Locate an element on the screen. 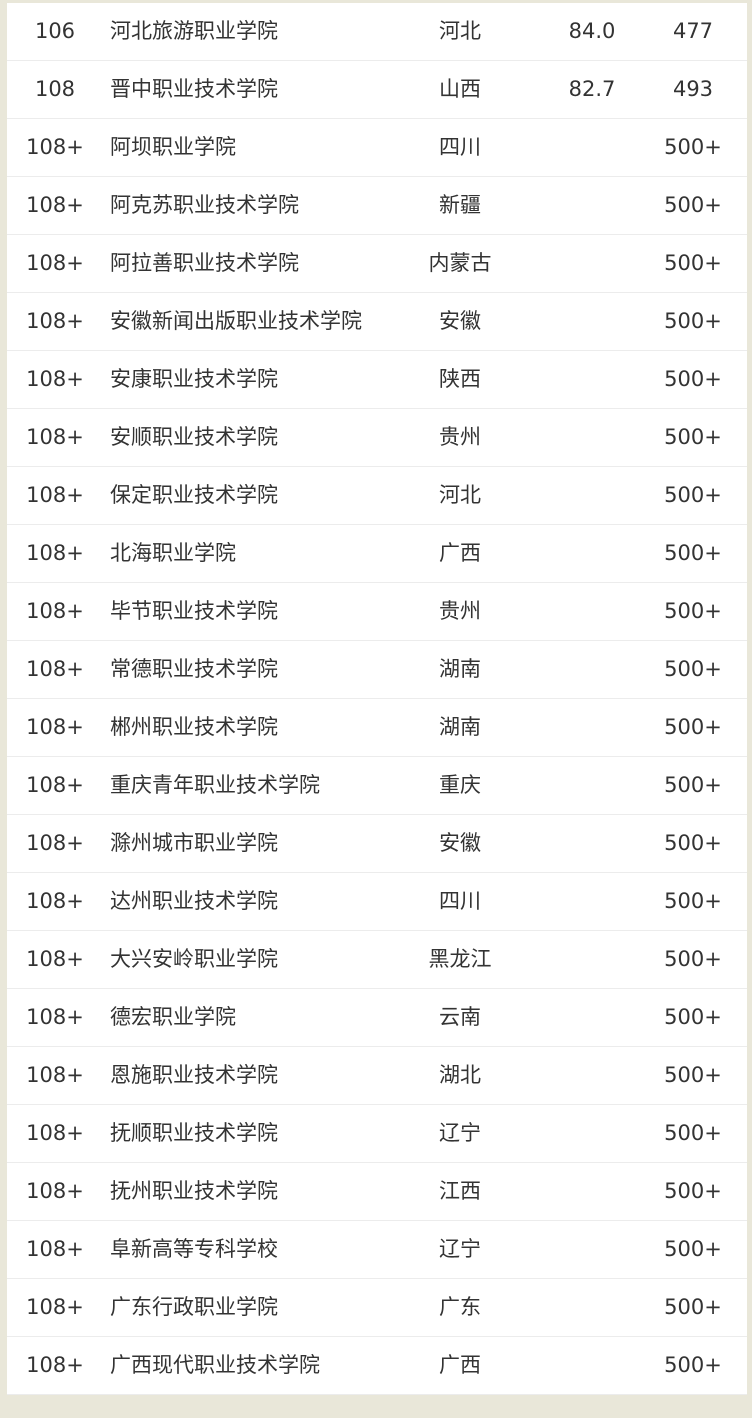 The width and height of the screenshot is (752, 1418). table-row: 108 晋中职业技术学院 山西 82.7 493 is located at coordinates (377, 90).